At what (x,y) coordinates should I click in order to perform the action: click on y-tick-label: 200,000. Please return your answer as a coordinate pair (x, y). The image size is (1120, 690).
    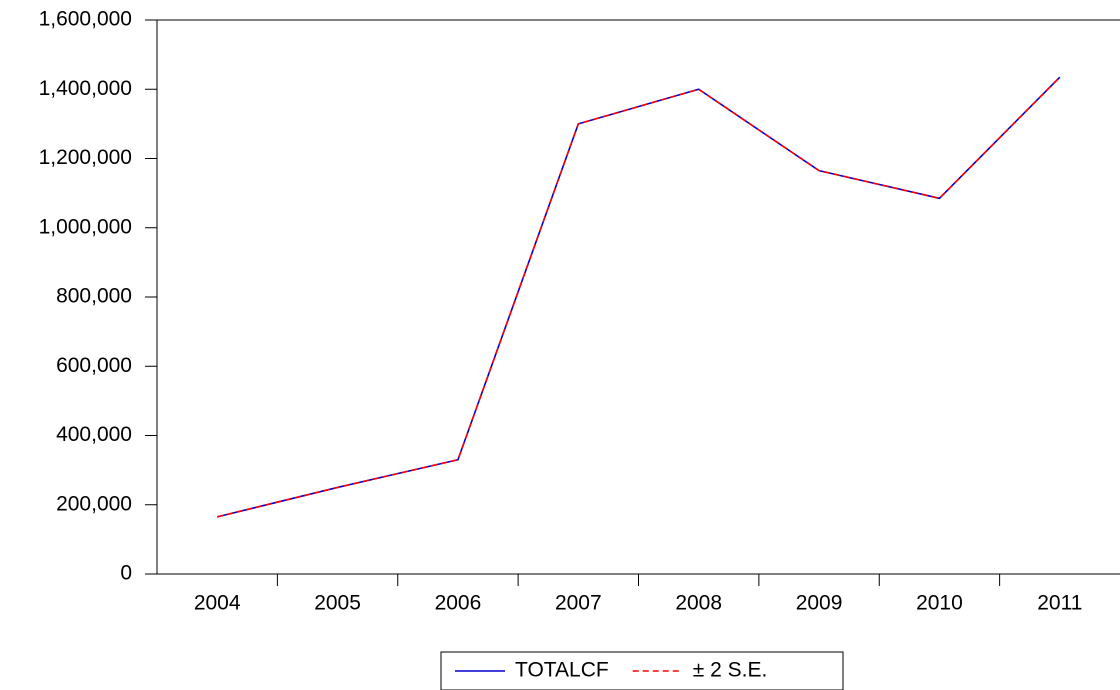
    Looking at the image, I should click on (94, 503).